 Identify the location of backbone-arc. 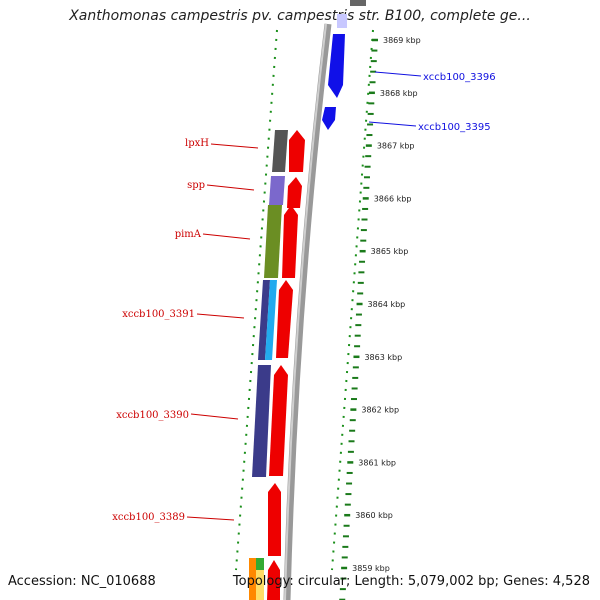
(307, 311).